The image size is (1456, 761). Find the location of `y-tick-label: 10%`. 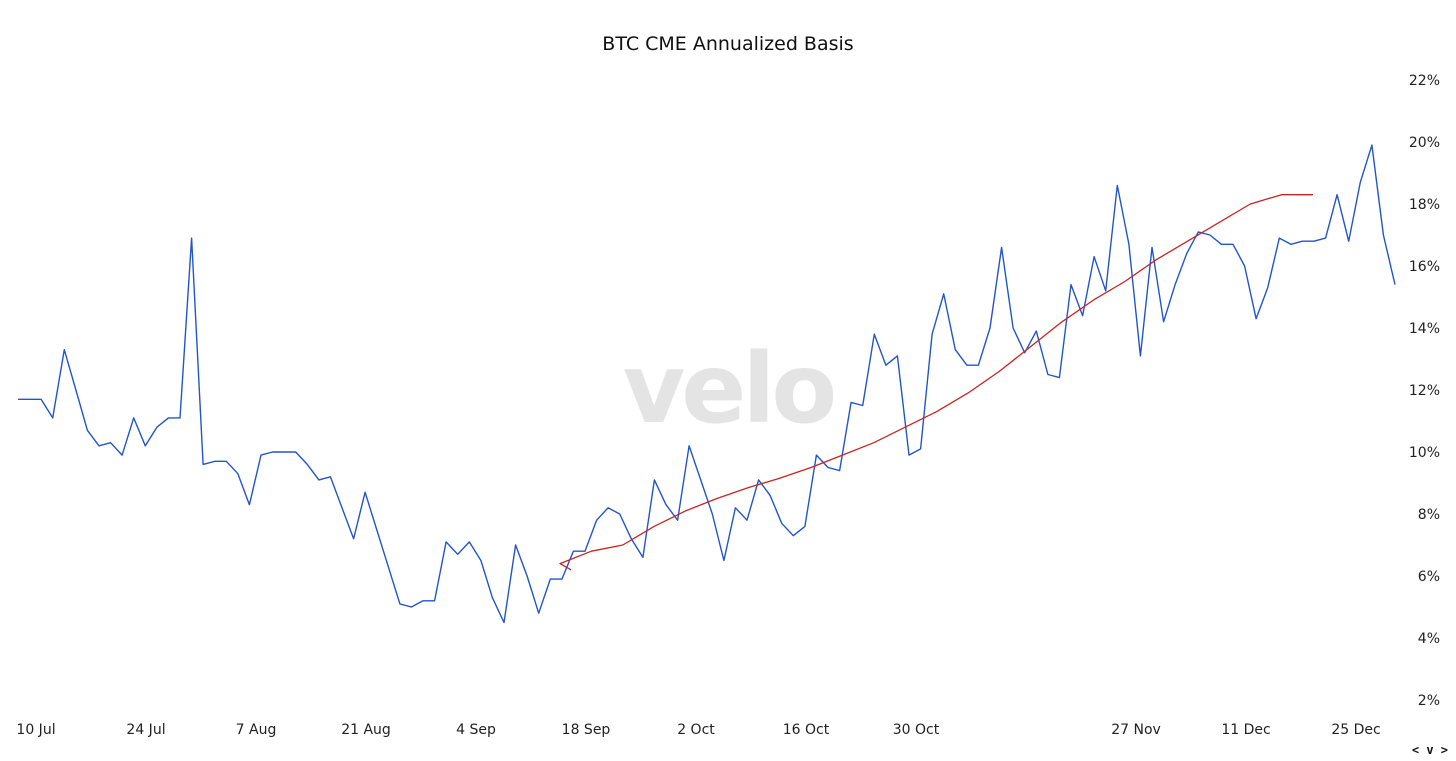

y-tick-label: 10% is located at coordinates (1424, 453).